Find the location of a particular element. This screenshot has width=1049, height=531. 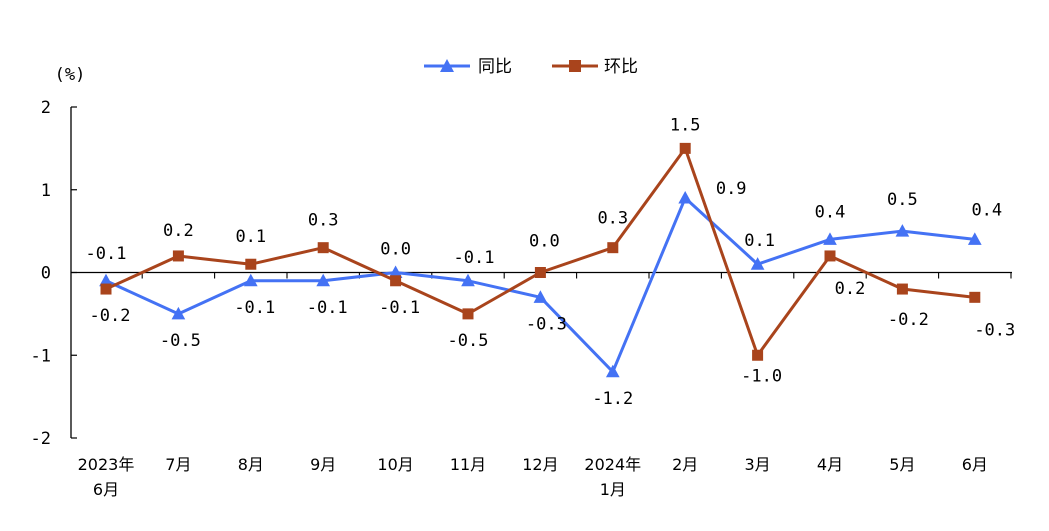

legend: 同比 环比 is located at coordinates (531, 67).